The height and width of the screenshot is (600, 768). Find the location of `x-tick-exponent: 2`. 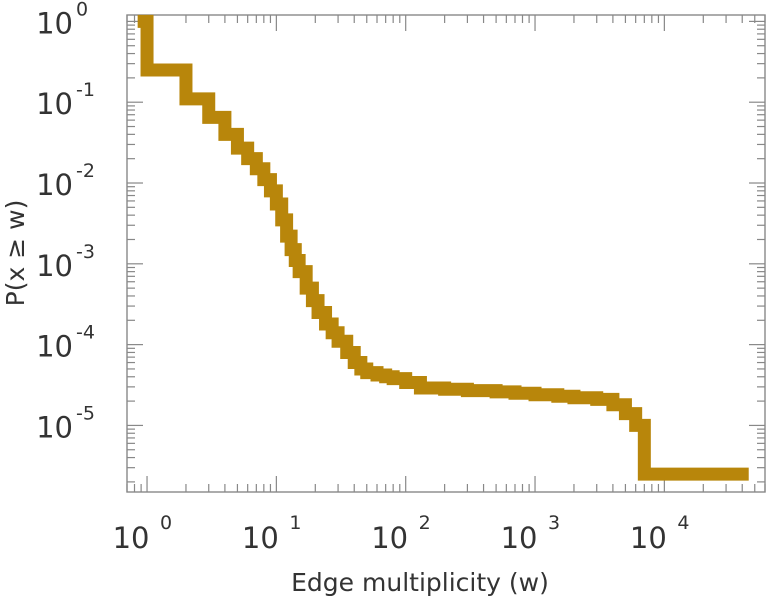

x-tick-exponent: 2 is located at coordinates (425, 523).